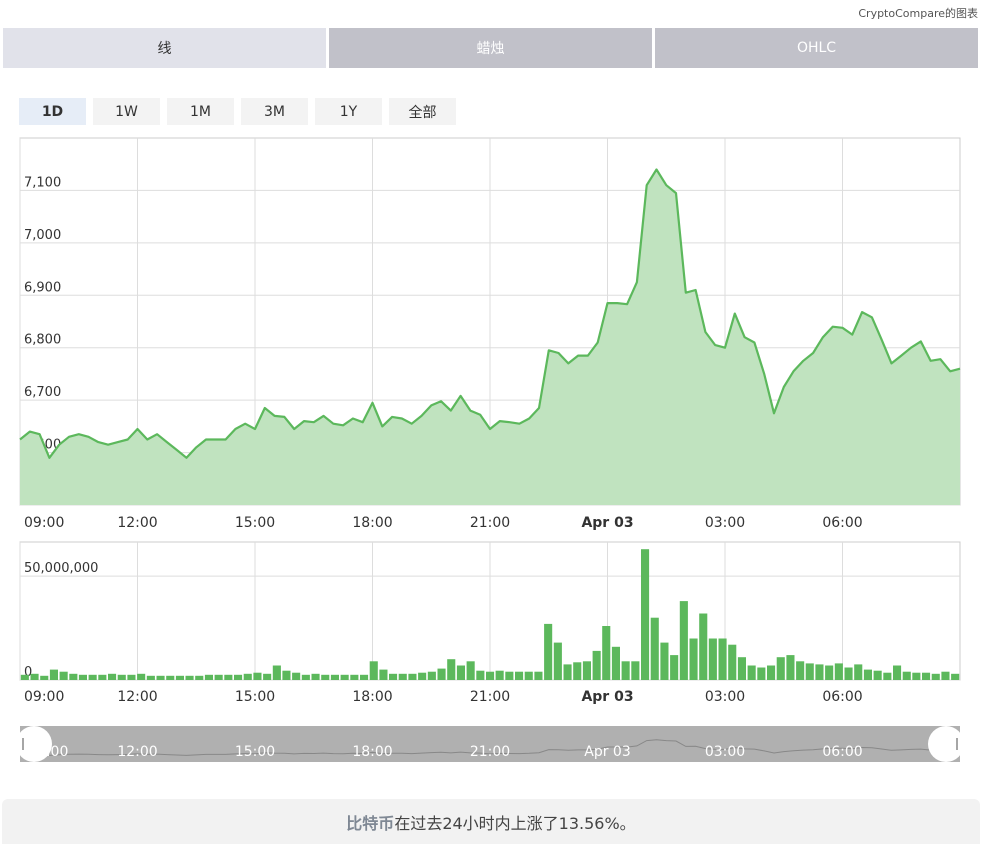 The height and width of the screenshot is (844, 984). What do you see at coordinates (607, 752) in the screenshot?
I see `navigator-tick-label: Apr 03` at bounding box center [607, 752].